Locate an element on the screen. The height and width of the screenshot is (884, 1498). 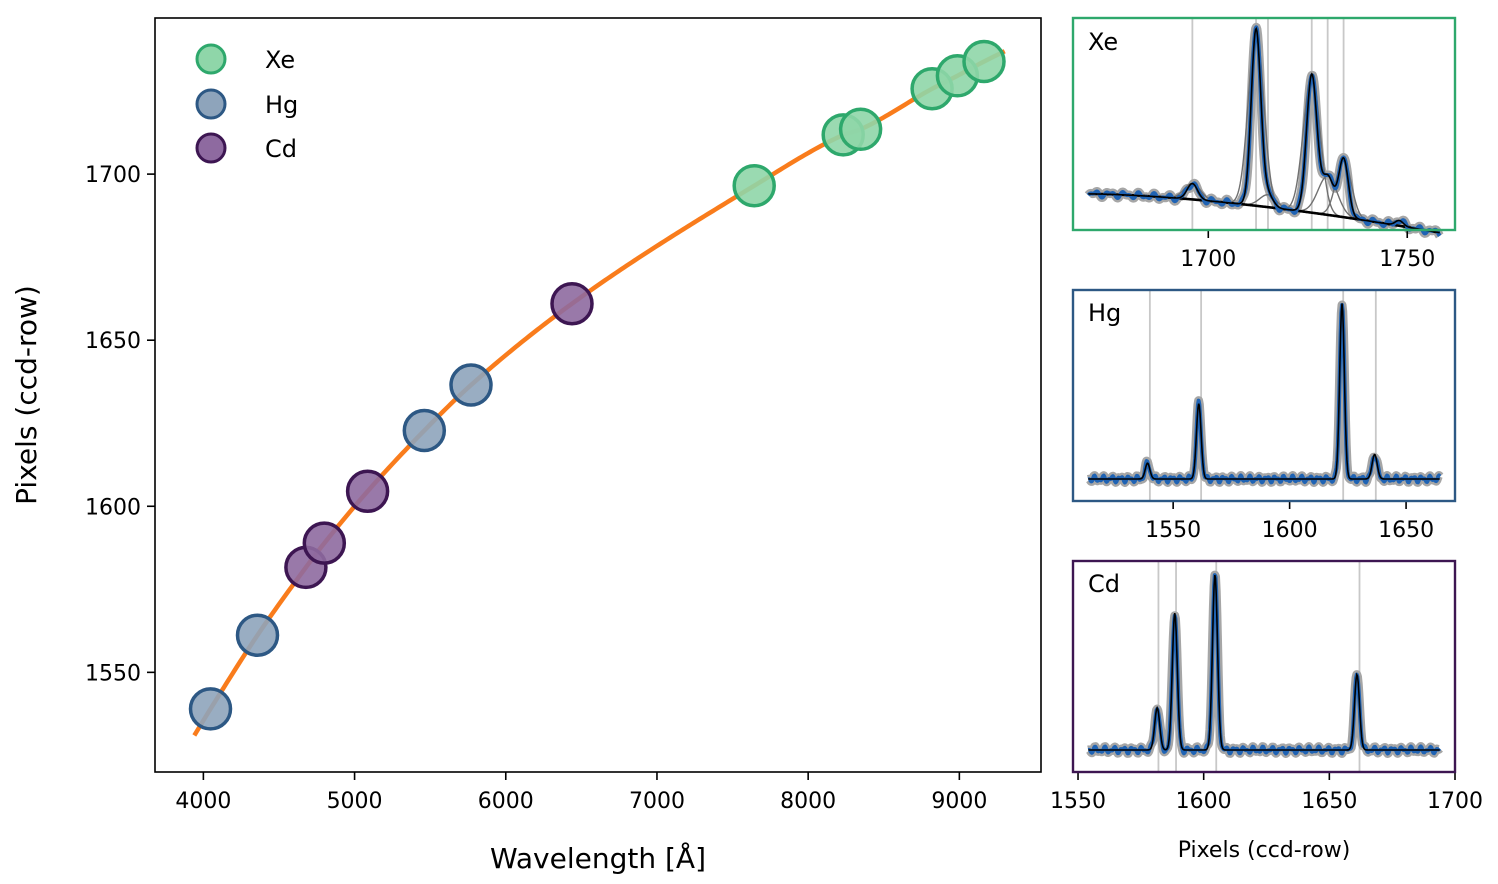
hg-panel: 1550 1600 1650 Hg is located at coordinates (1264, 415).